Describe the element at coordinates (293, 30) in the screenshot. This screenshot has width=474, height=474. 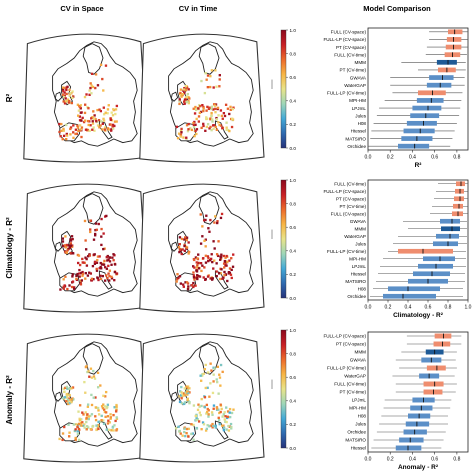
I see `colorbar-tick-label: 1.0` at that location.